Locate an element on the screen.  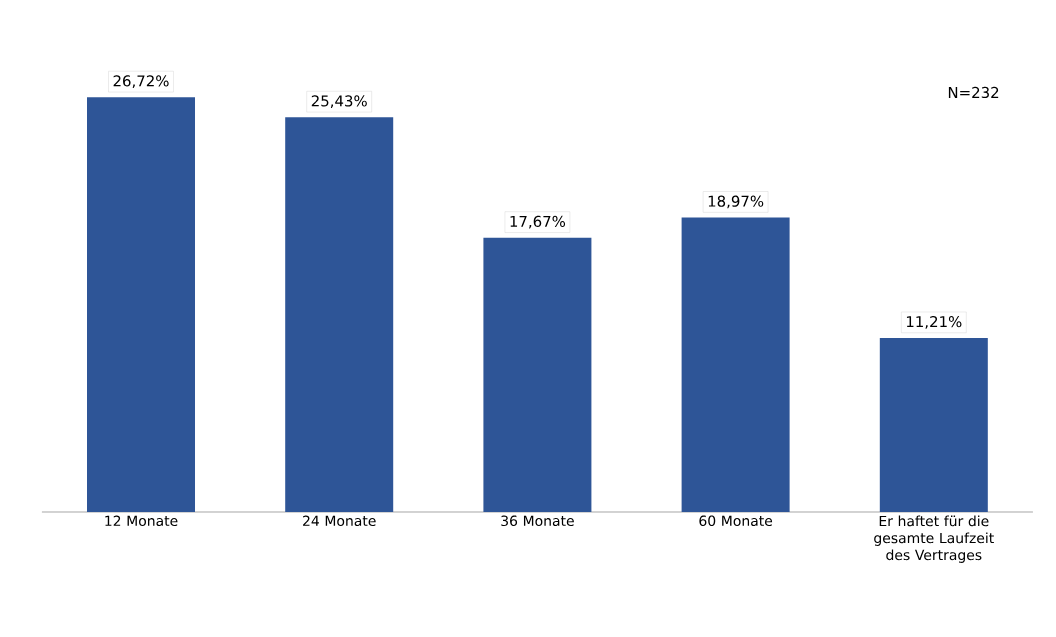
x-tick-label: Er haftet für die gesamte Laufzeit des Vertrages is located at coordinates (934, 539).